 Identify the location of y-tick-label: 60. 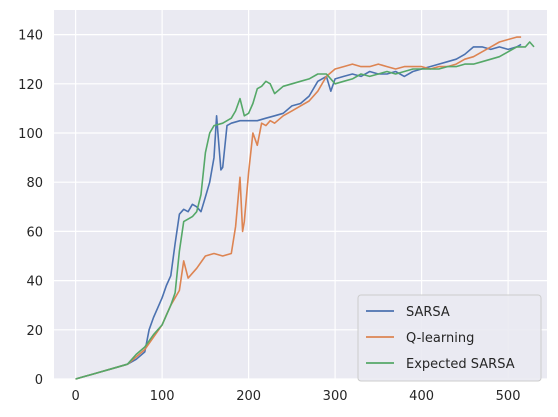
(34, 232).